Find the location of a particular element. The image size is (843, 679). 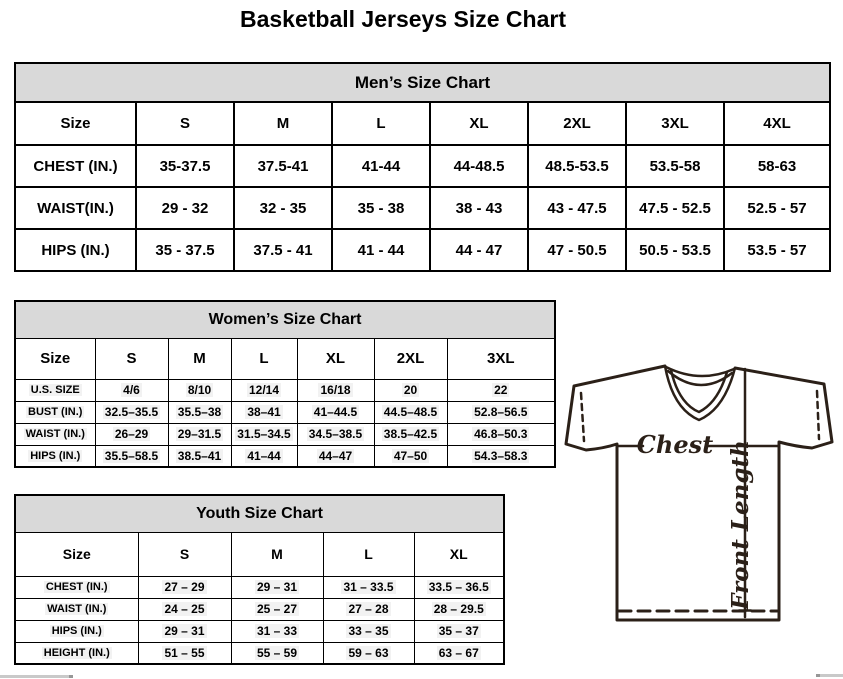

cell-text: 44.5–48.5 is located at coordinates (410, 412).